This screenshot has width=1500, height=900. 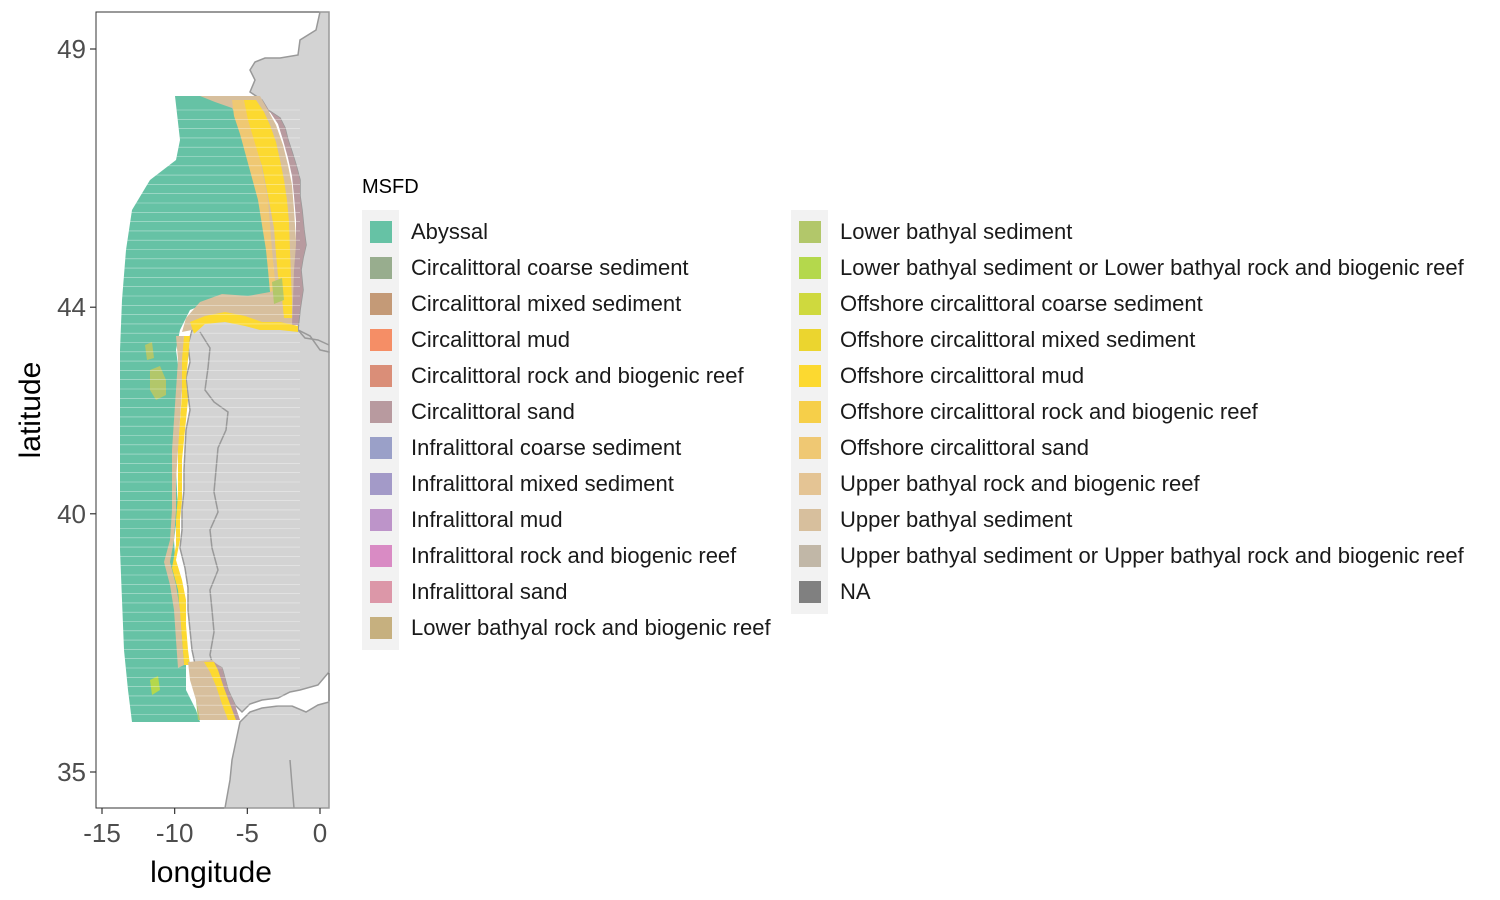 I want to click on legend-item: Infralittoral sand, so click(x=465, y=592).